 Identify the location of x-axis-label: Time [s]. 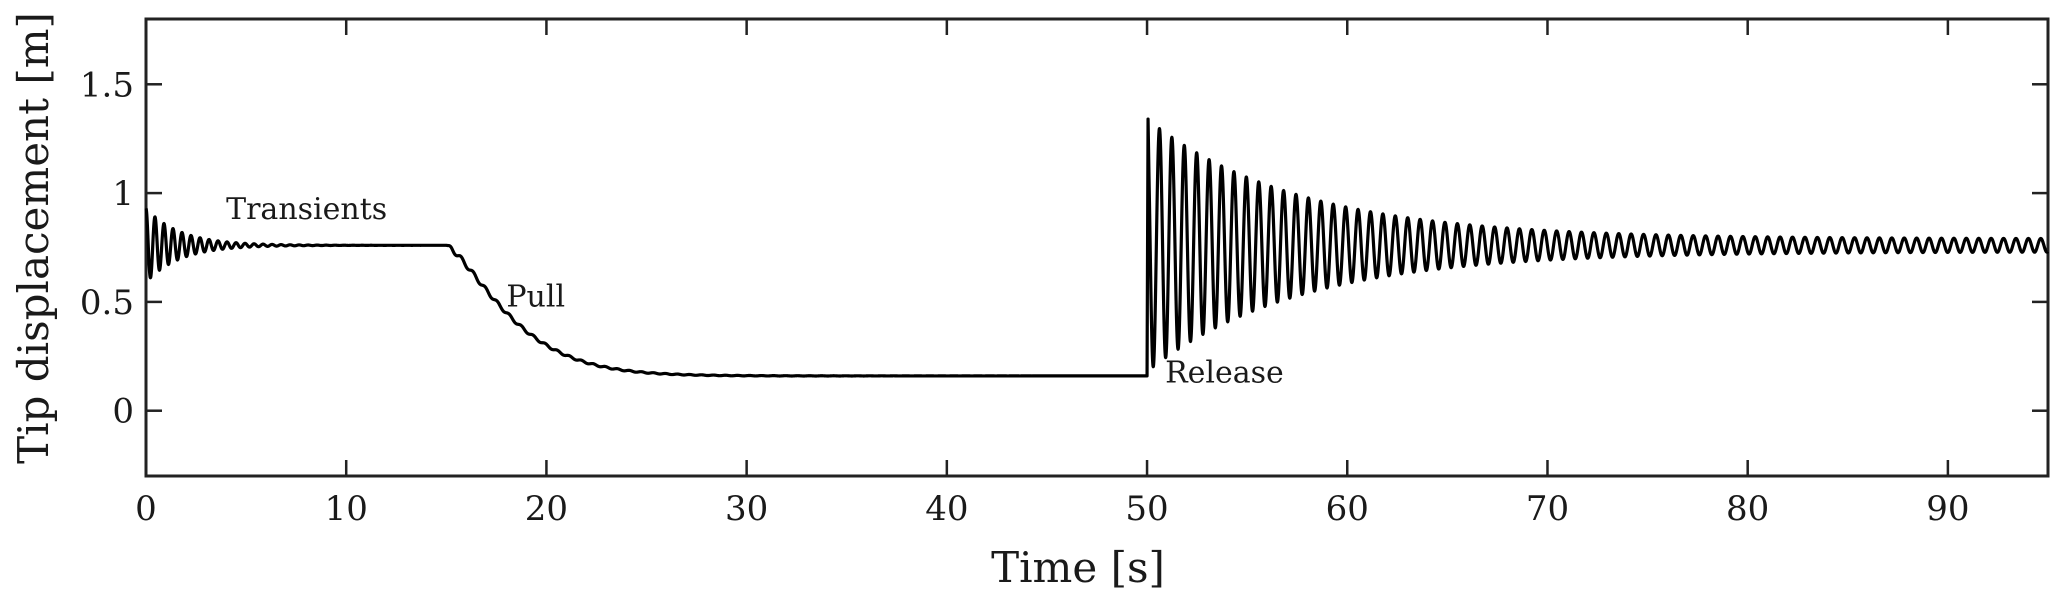
(1078, 567).